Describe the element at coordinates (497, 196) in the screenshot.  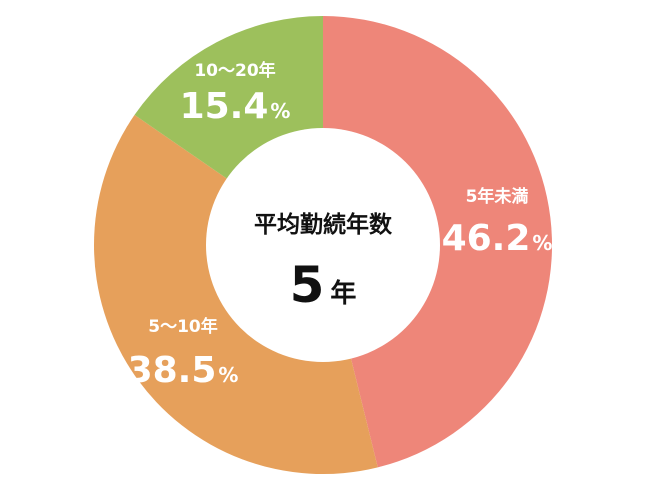
I see `slice-label-1: 5年未満` at that location.